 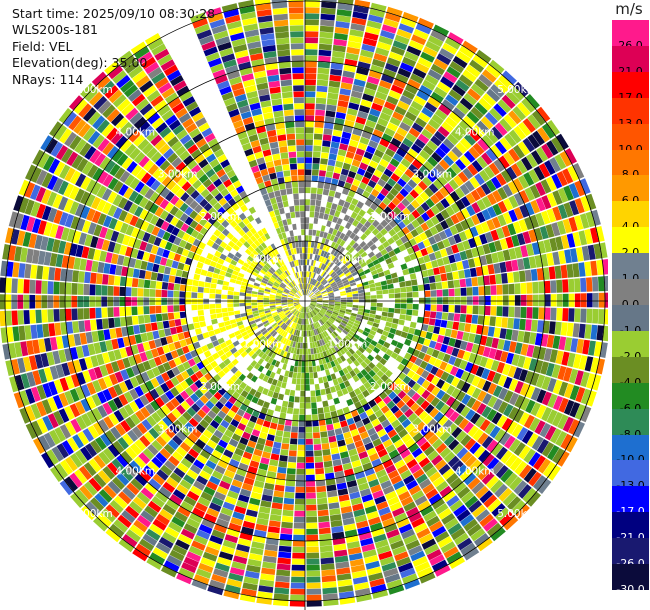 I want to click on field-text: Field: VEL, so click(x=42, y=46).